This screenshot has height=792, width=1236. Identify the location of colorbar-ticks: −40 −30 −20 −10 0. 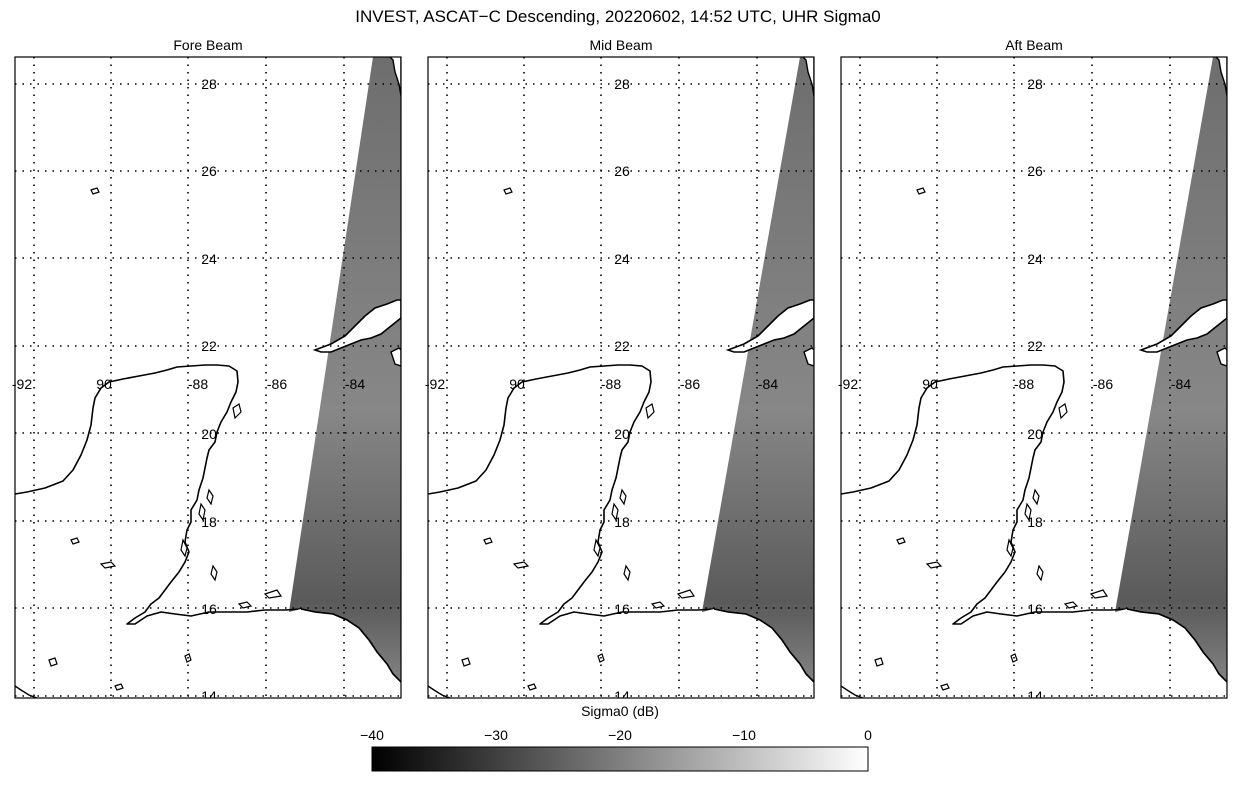
(616, 735).